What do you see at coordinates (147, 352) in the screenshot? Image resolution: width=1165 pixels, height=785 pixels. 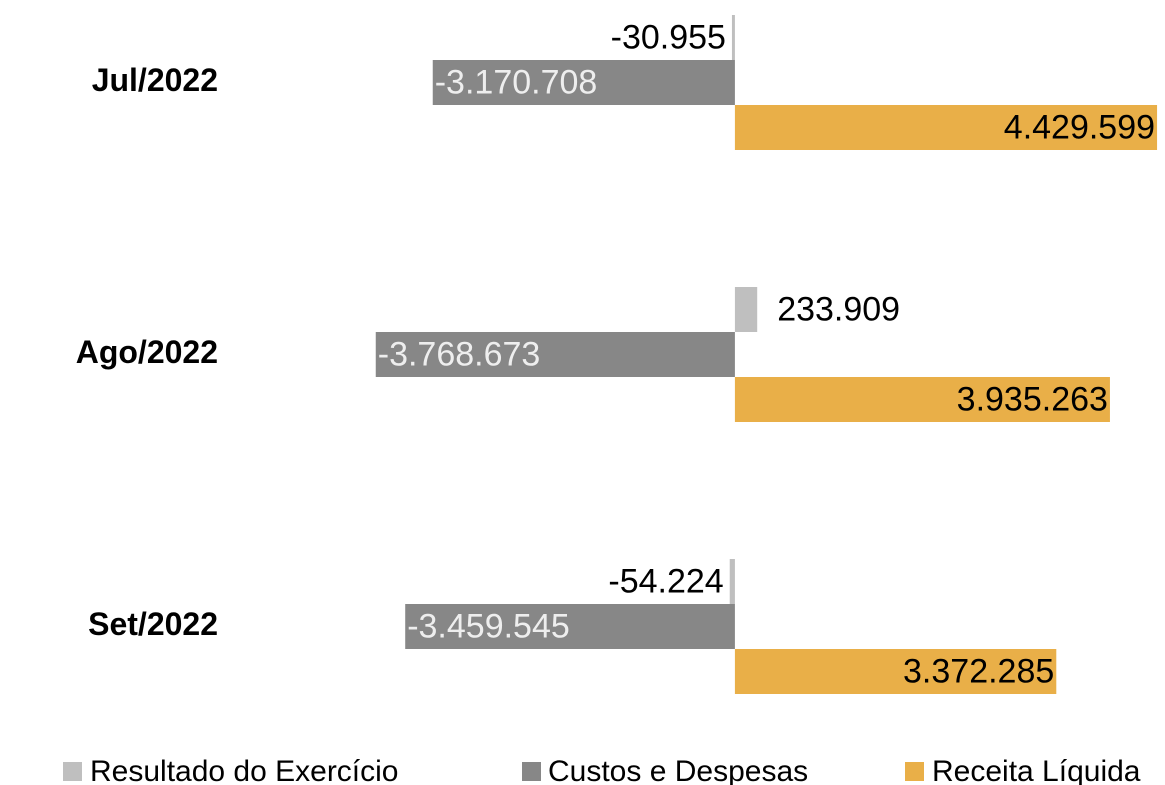 I see `category-label: Ago/2022` at bounding box center [147, 352].